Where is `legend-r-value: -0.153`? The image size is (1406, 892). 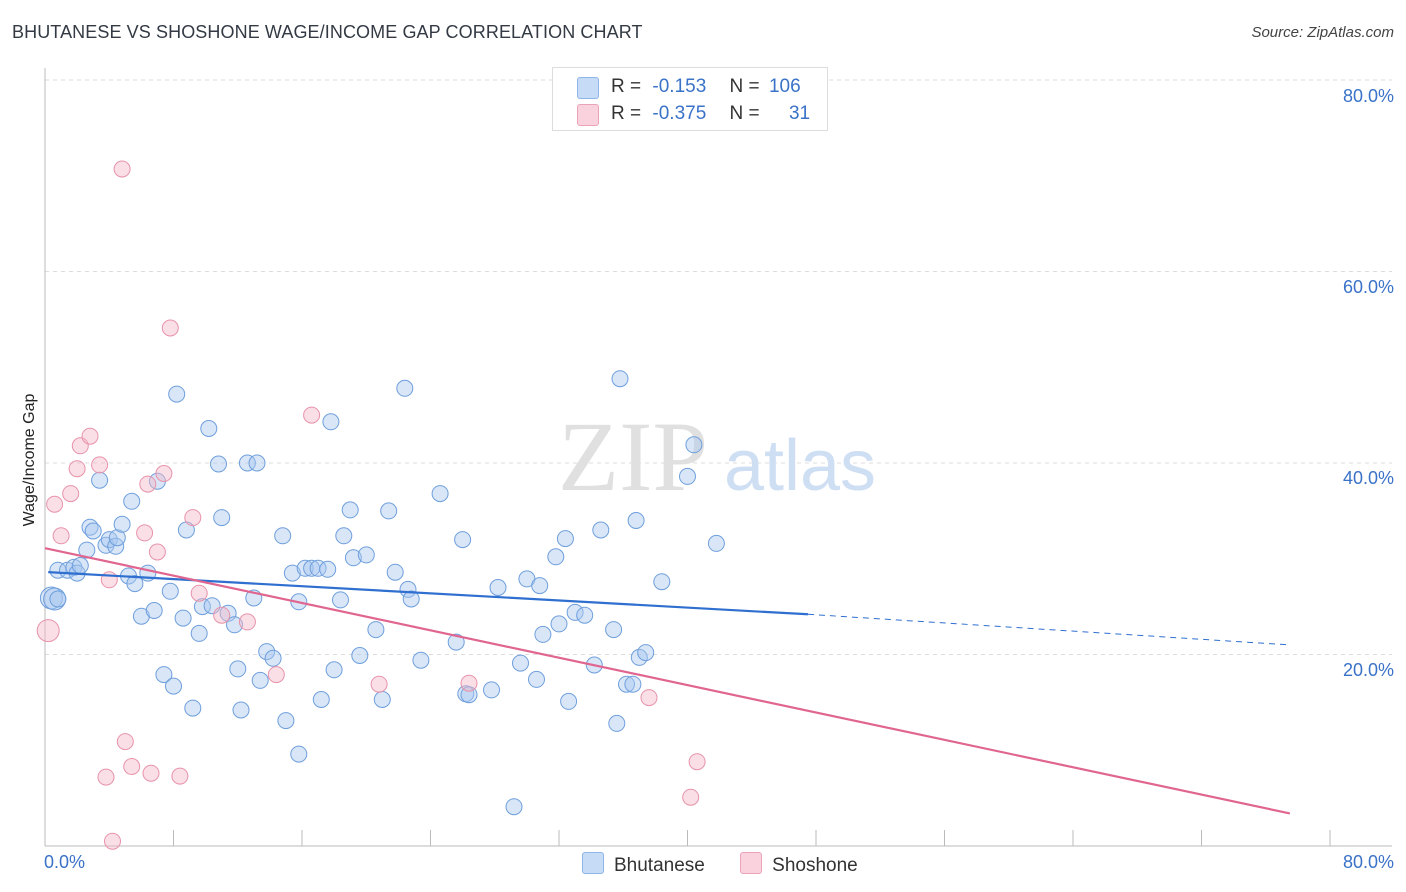 legend-r-value: -0.153 is located at coordinates (679, 86).